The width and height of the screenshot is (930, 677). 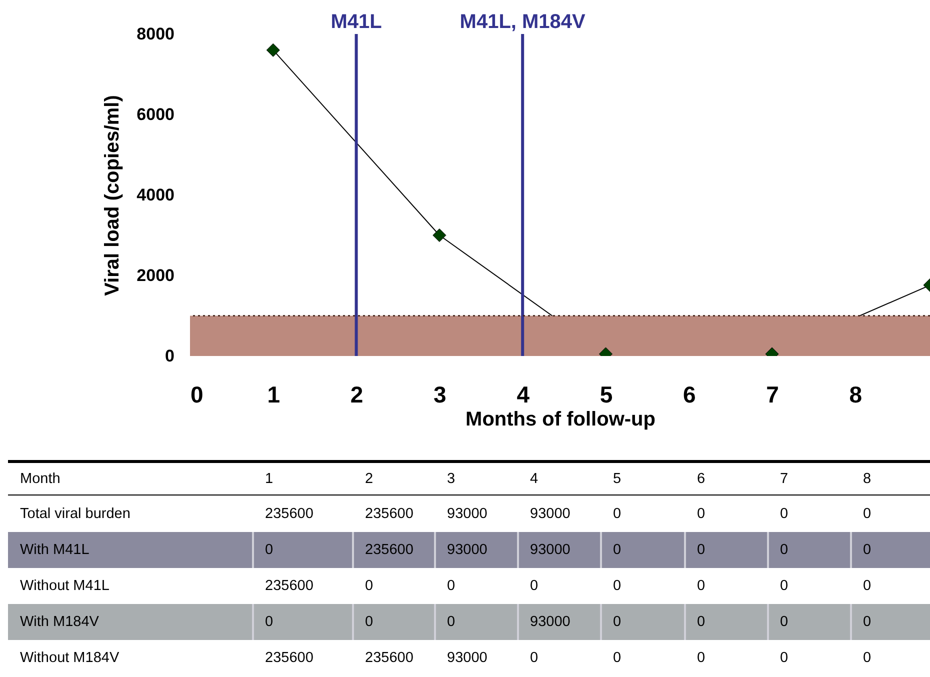 What do you see at coordinates (561, 419) in the screenshot?
I see `x-axis-title: Months of follow-up` at bounding box center [561, 419].